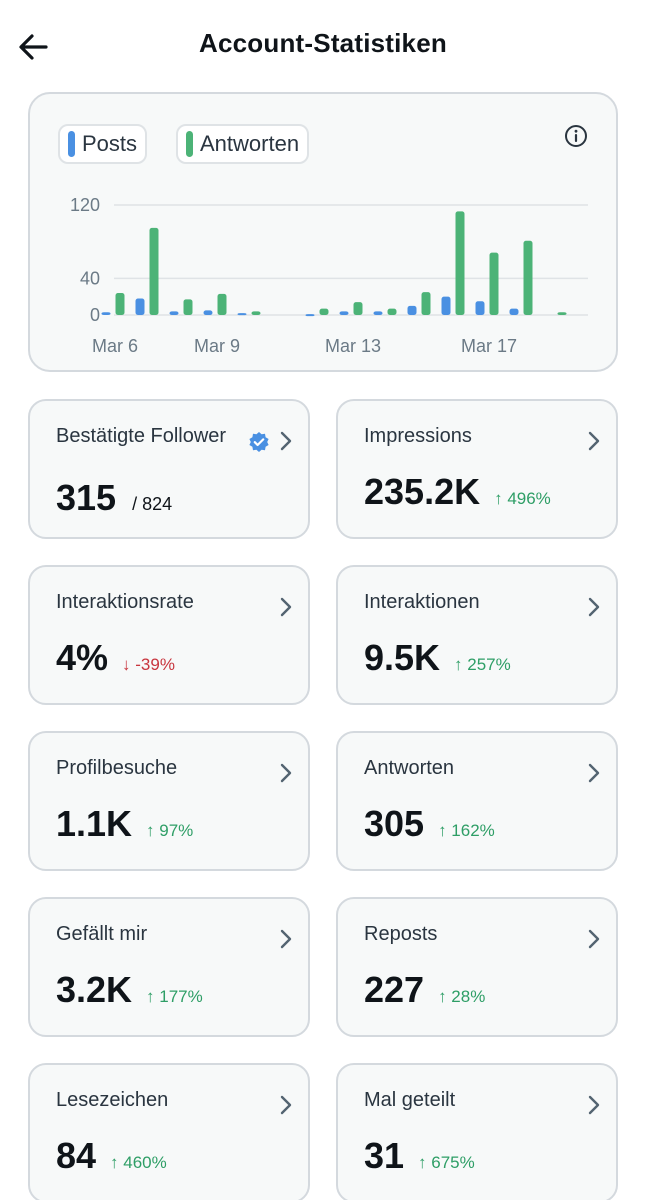 The height and width of the screenshot is (1200, 646). Describe the element at coordinates (477, 635) in the screenshot. I see `stat-card-engagements: Interaktionen 9.5K ↑ 257%` at that location.